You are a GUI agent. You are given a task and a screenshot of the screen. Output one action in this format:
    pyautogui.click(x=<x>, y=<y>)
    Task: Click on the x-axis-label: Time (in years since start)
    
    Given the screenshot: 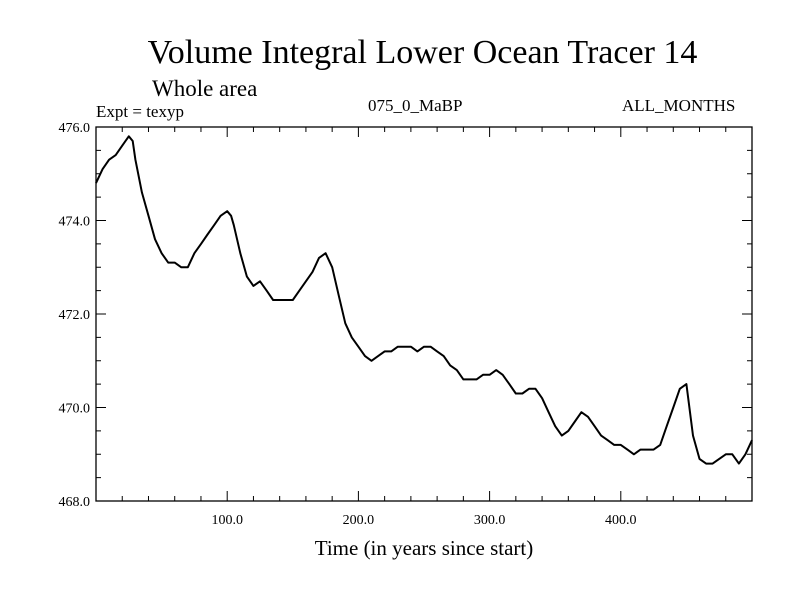 What is the action you would take?
    pyautogui.click(x=424, y=548)
    